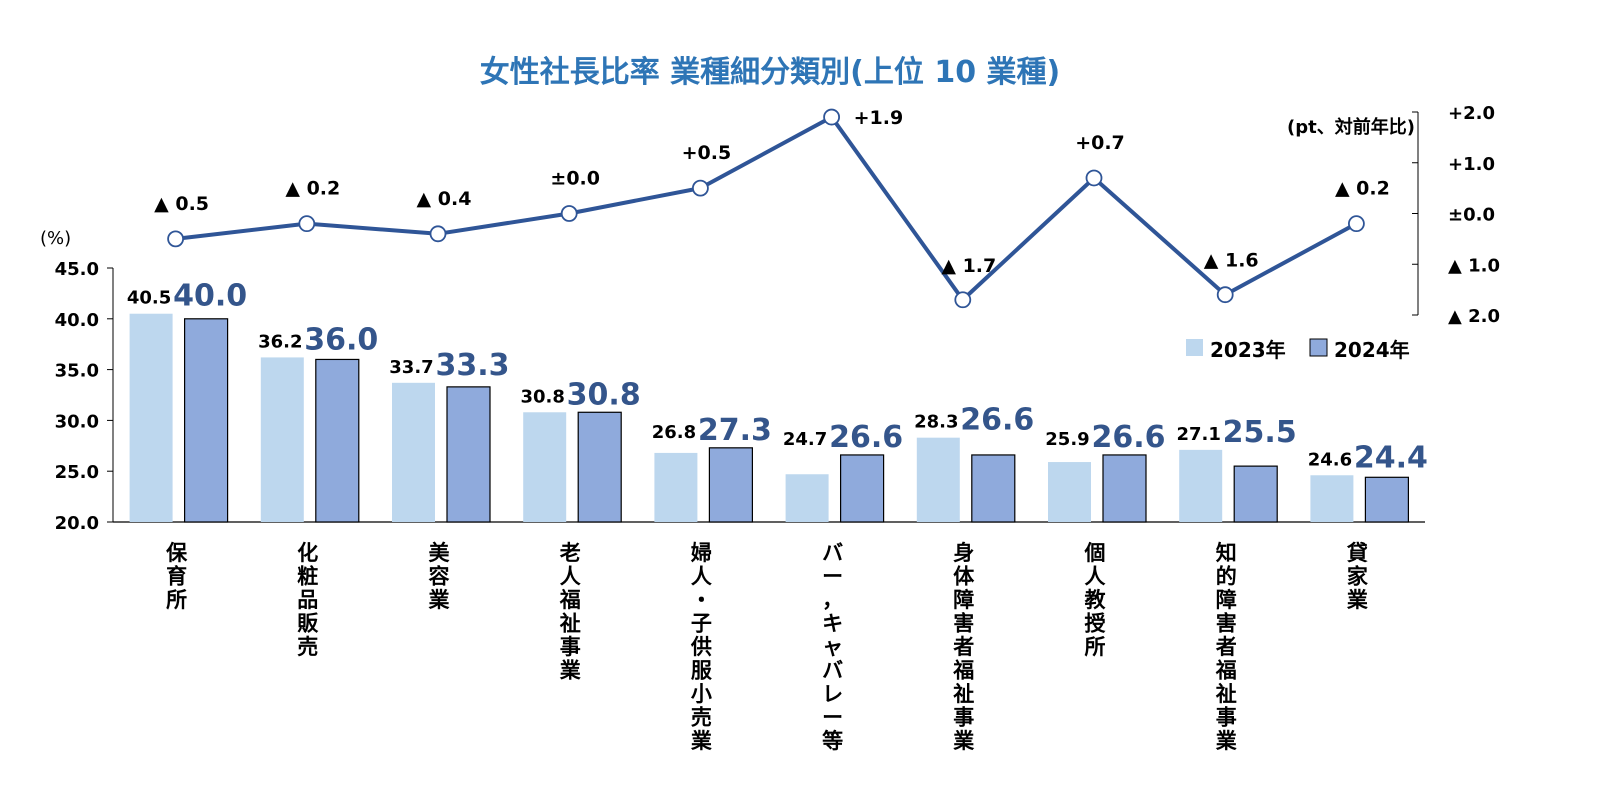 The height and width of the screenshot is (807, 1598). I want to click on category-label: 美容業, so click(440, 576).